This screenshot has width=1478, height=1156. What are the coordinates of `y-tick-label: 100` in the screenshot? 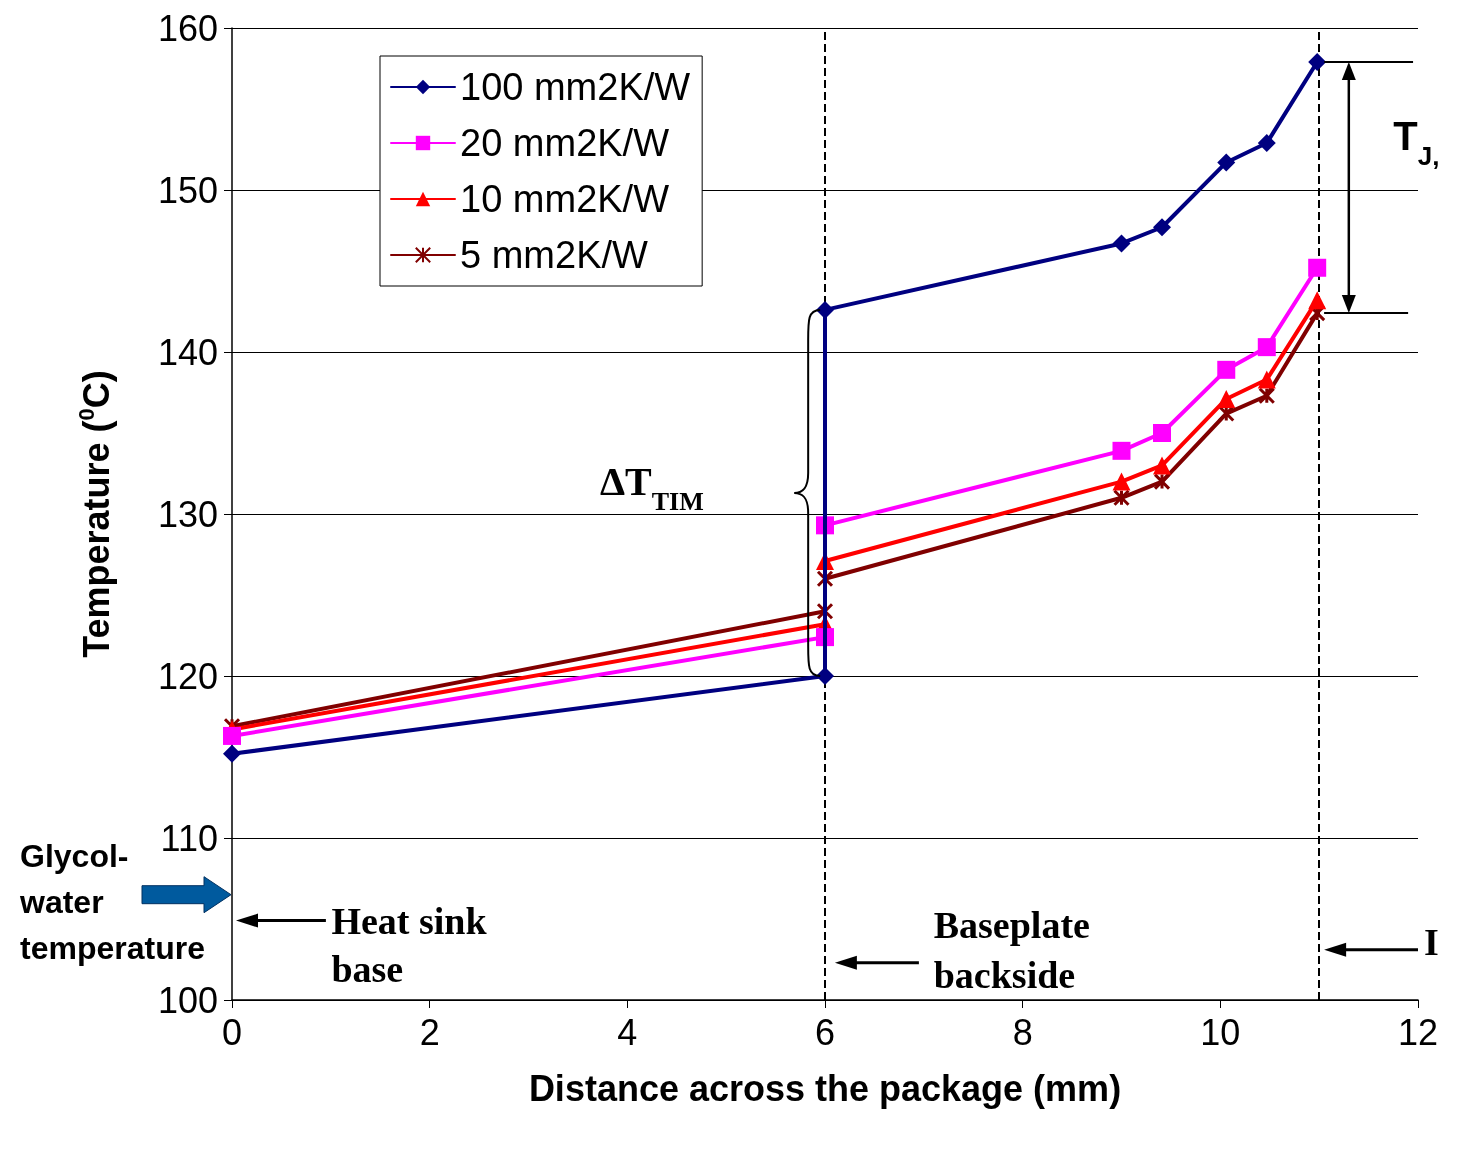 It's located at (187, 1000).